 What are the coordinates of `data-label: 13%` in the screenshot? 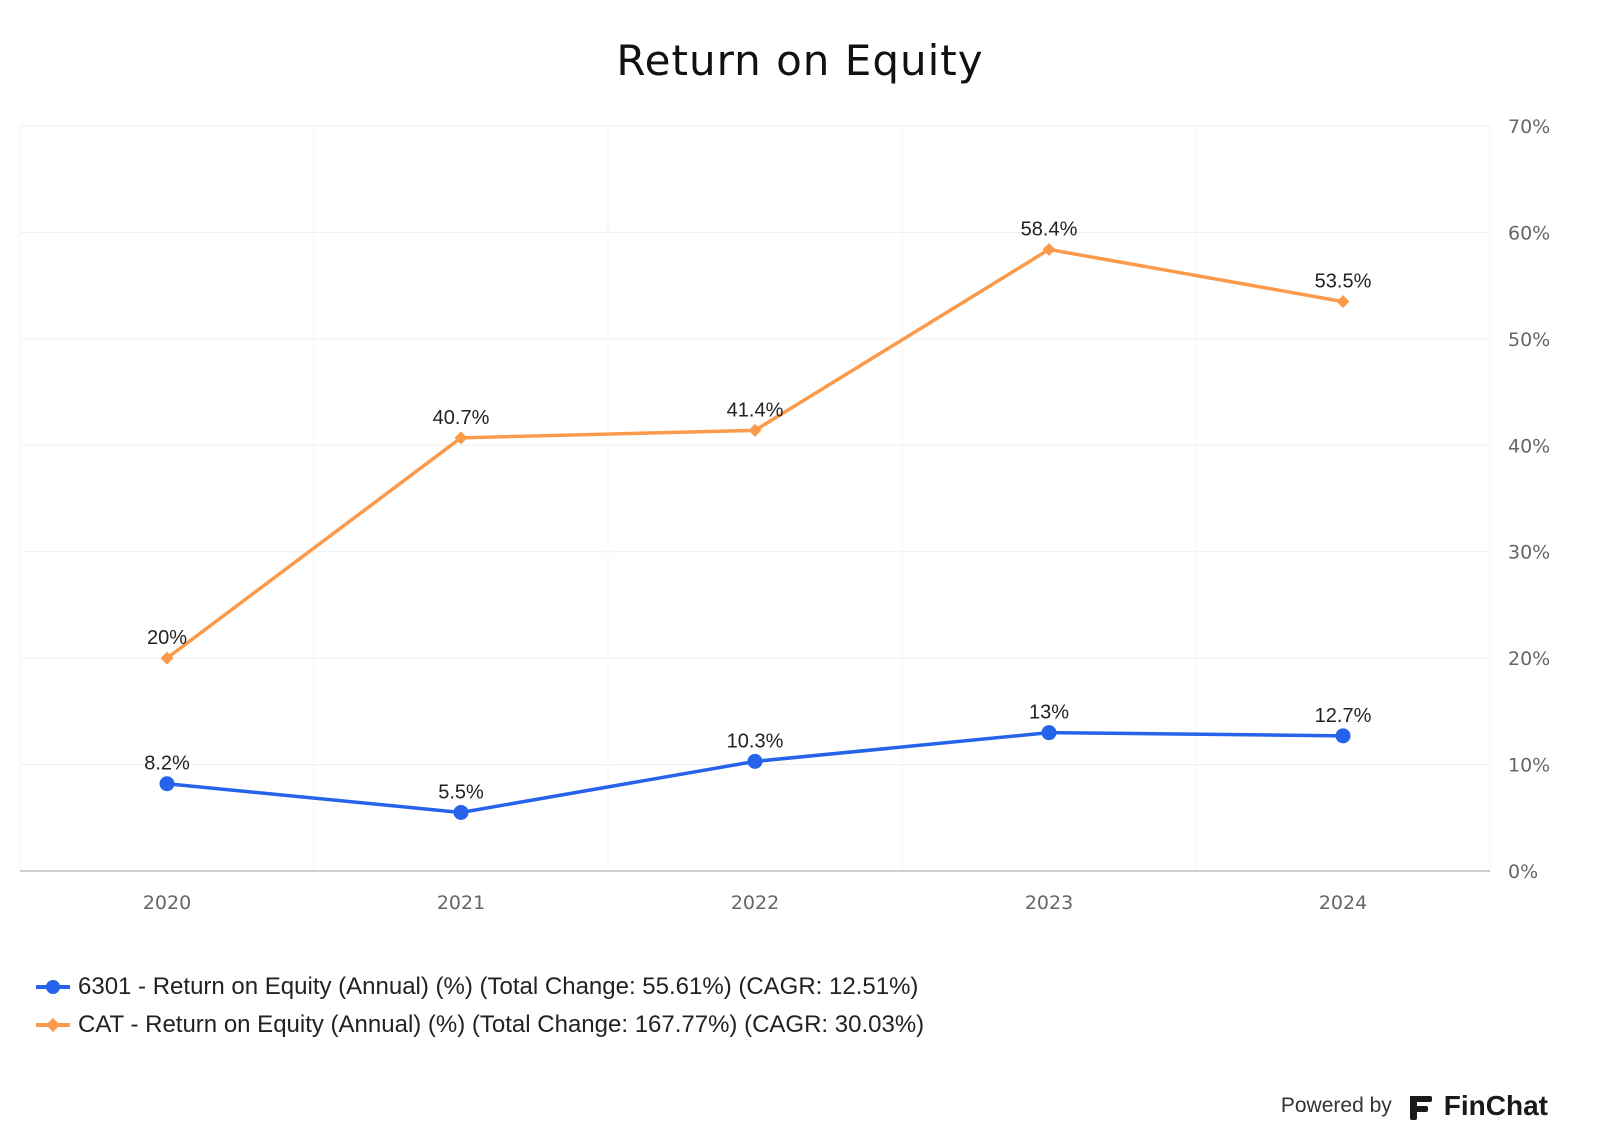 It's located at (1049, 713).